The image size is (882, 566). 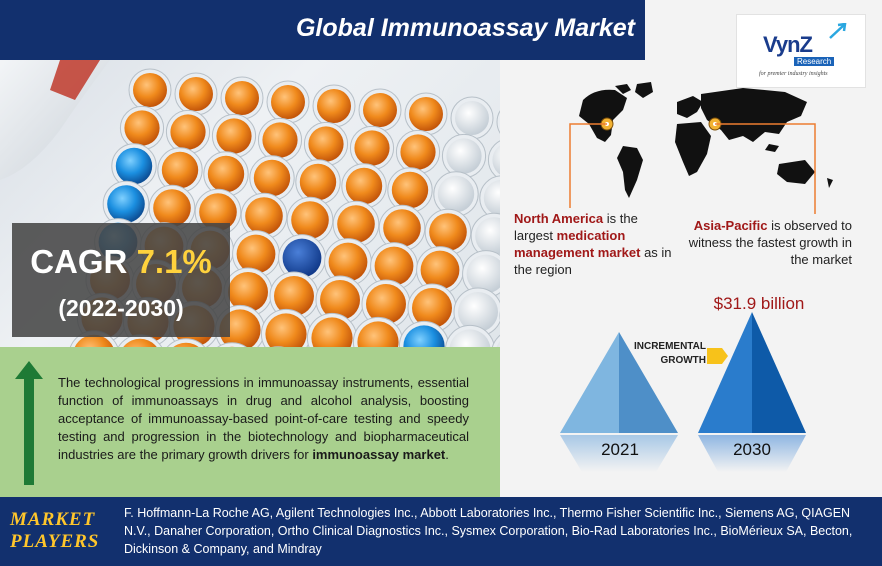 I want to click on page-title: Global Immunoassay Market, so click(x=465, y=28).